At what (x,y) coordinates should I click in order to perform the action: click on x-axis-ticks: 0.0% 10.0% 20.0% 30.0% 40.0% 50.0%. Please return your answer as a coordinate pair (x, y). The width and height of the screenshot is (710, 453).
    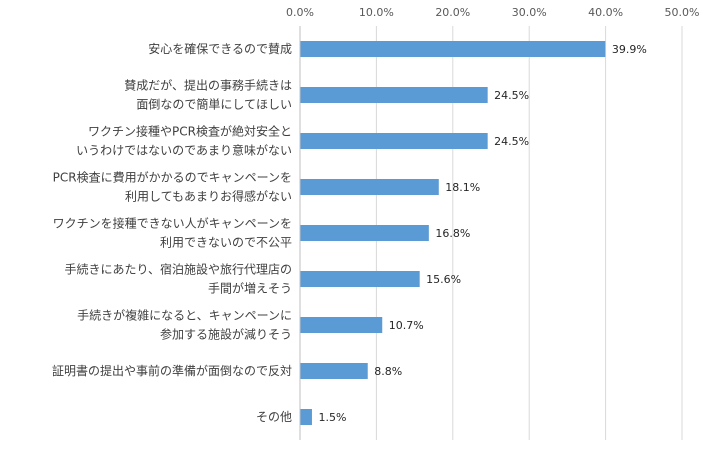
    Looking at the image, I should click on (492, 12).